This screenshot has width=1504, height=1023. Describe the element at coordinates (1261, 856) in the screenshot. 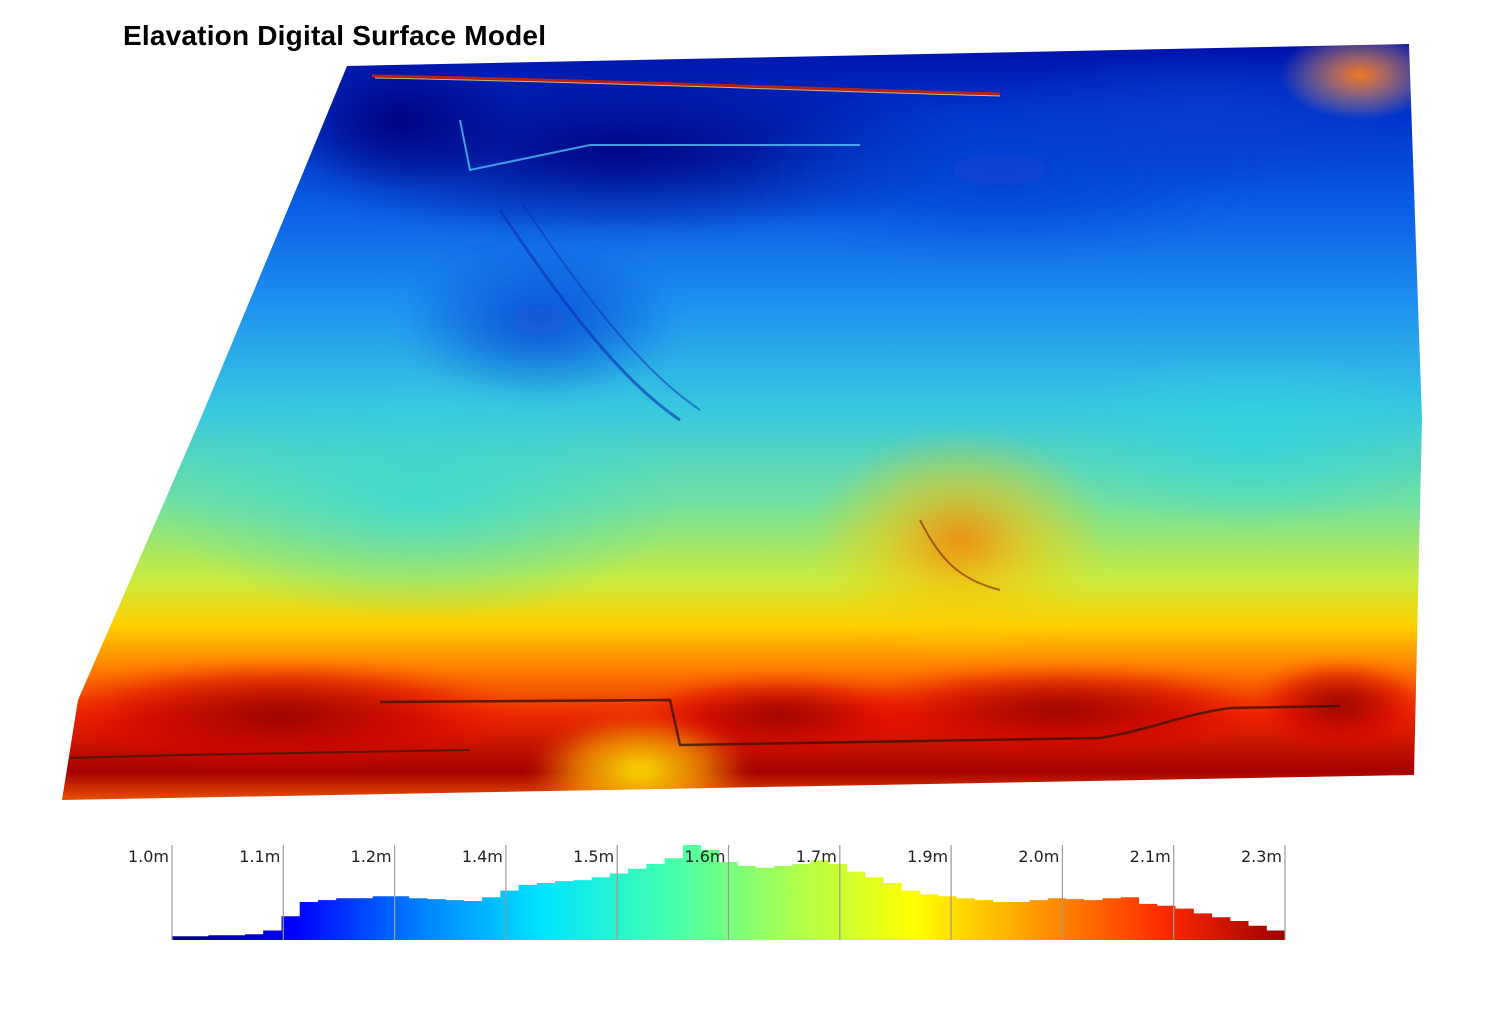

I see `legend-tick-label: 2.3m` at that location.